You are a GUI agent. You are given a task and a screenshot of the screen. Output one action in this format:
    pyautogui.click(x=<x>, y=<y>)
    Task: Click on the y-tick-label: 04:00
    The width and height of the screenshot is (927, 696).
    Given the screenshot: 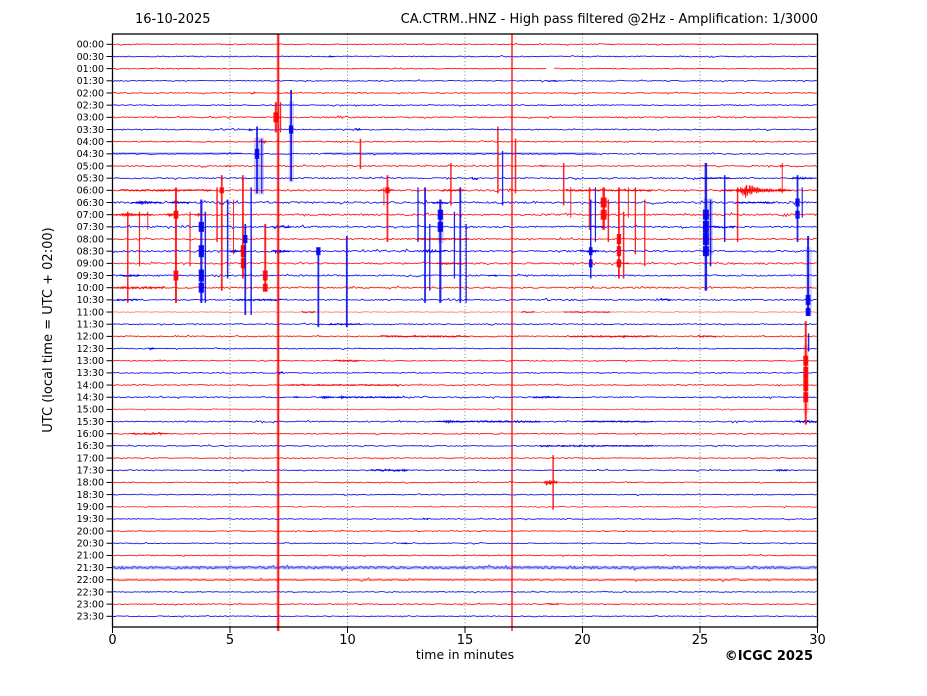 What is the action you would take?
    pyautogui.click(x=90, y=142)
    